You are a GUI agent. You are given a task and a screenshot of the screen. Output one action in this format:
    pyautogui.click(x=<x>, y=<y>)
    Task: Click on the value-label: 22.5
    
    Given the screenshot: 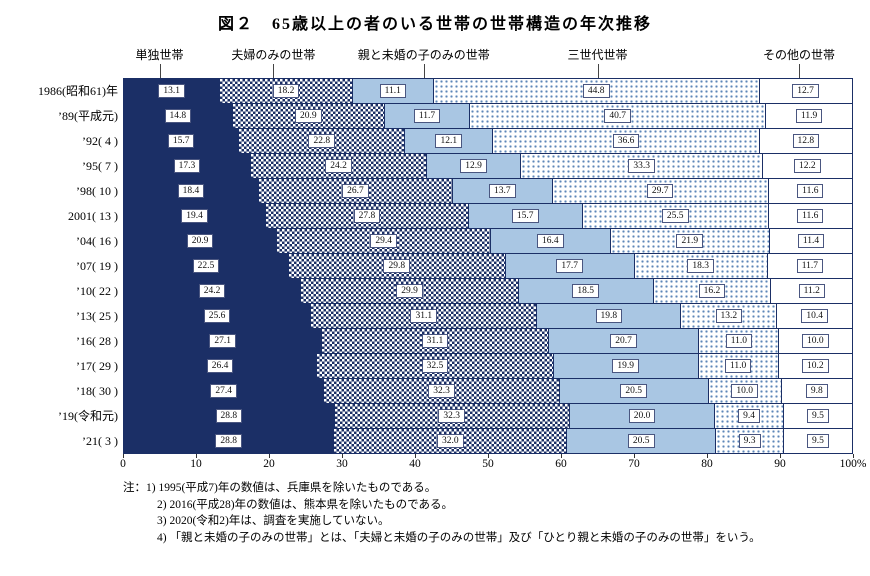 What is the action you would take?
    pyautogui.click(x=206, y=266)
    